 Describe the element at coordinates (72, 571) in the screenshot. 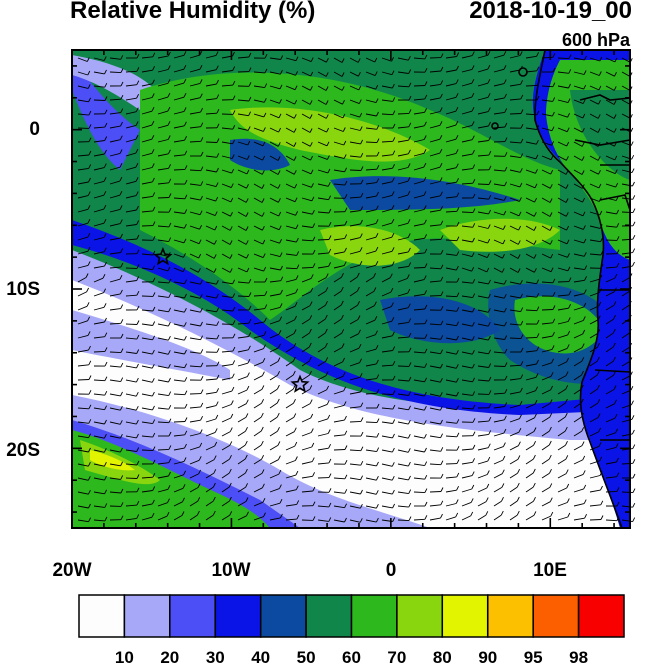

I see `lon-label-20w: 20W` at that location.